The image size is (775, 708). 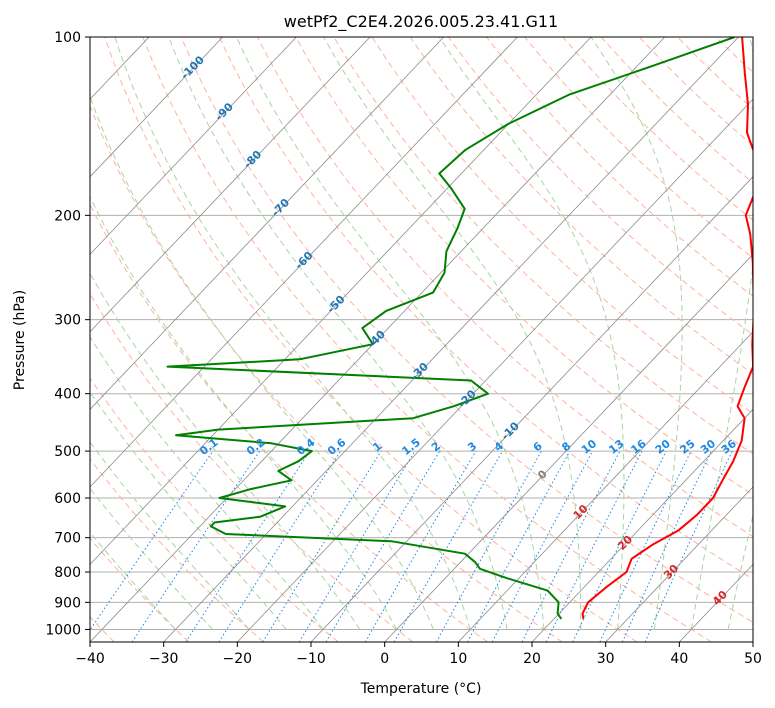 What do you see at coordinates (458, 659) in the screenshot?
I see `x-tick-label: 10` at bounding box center [458, 659].